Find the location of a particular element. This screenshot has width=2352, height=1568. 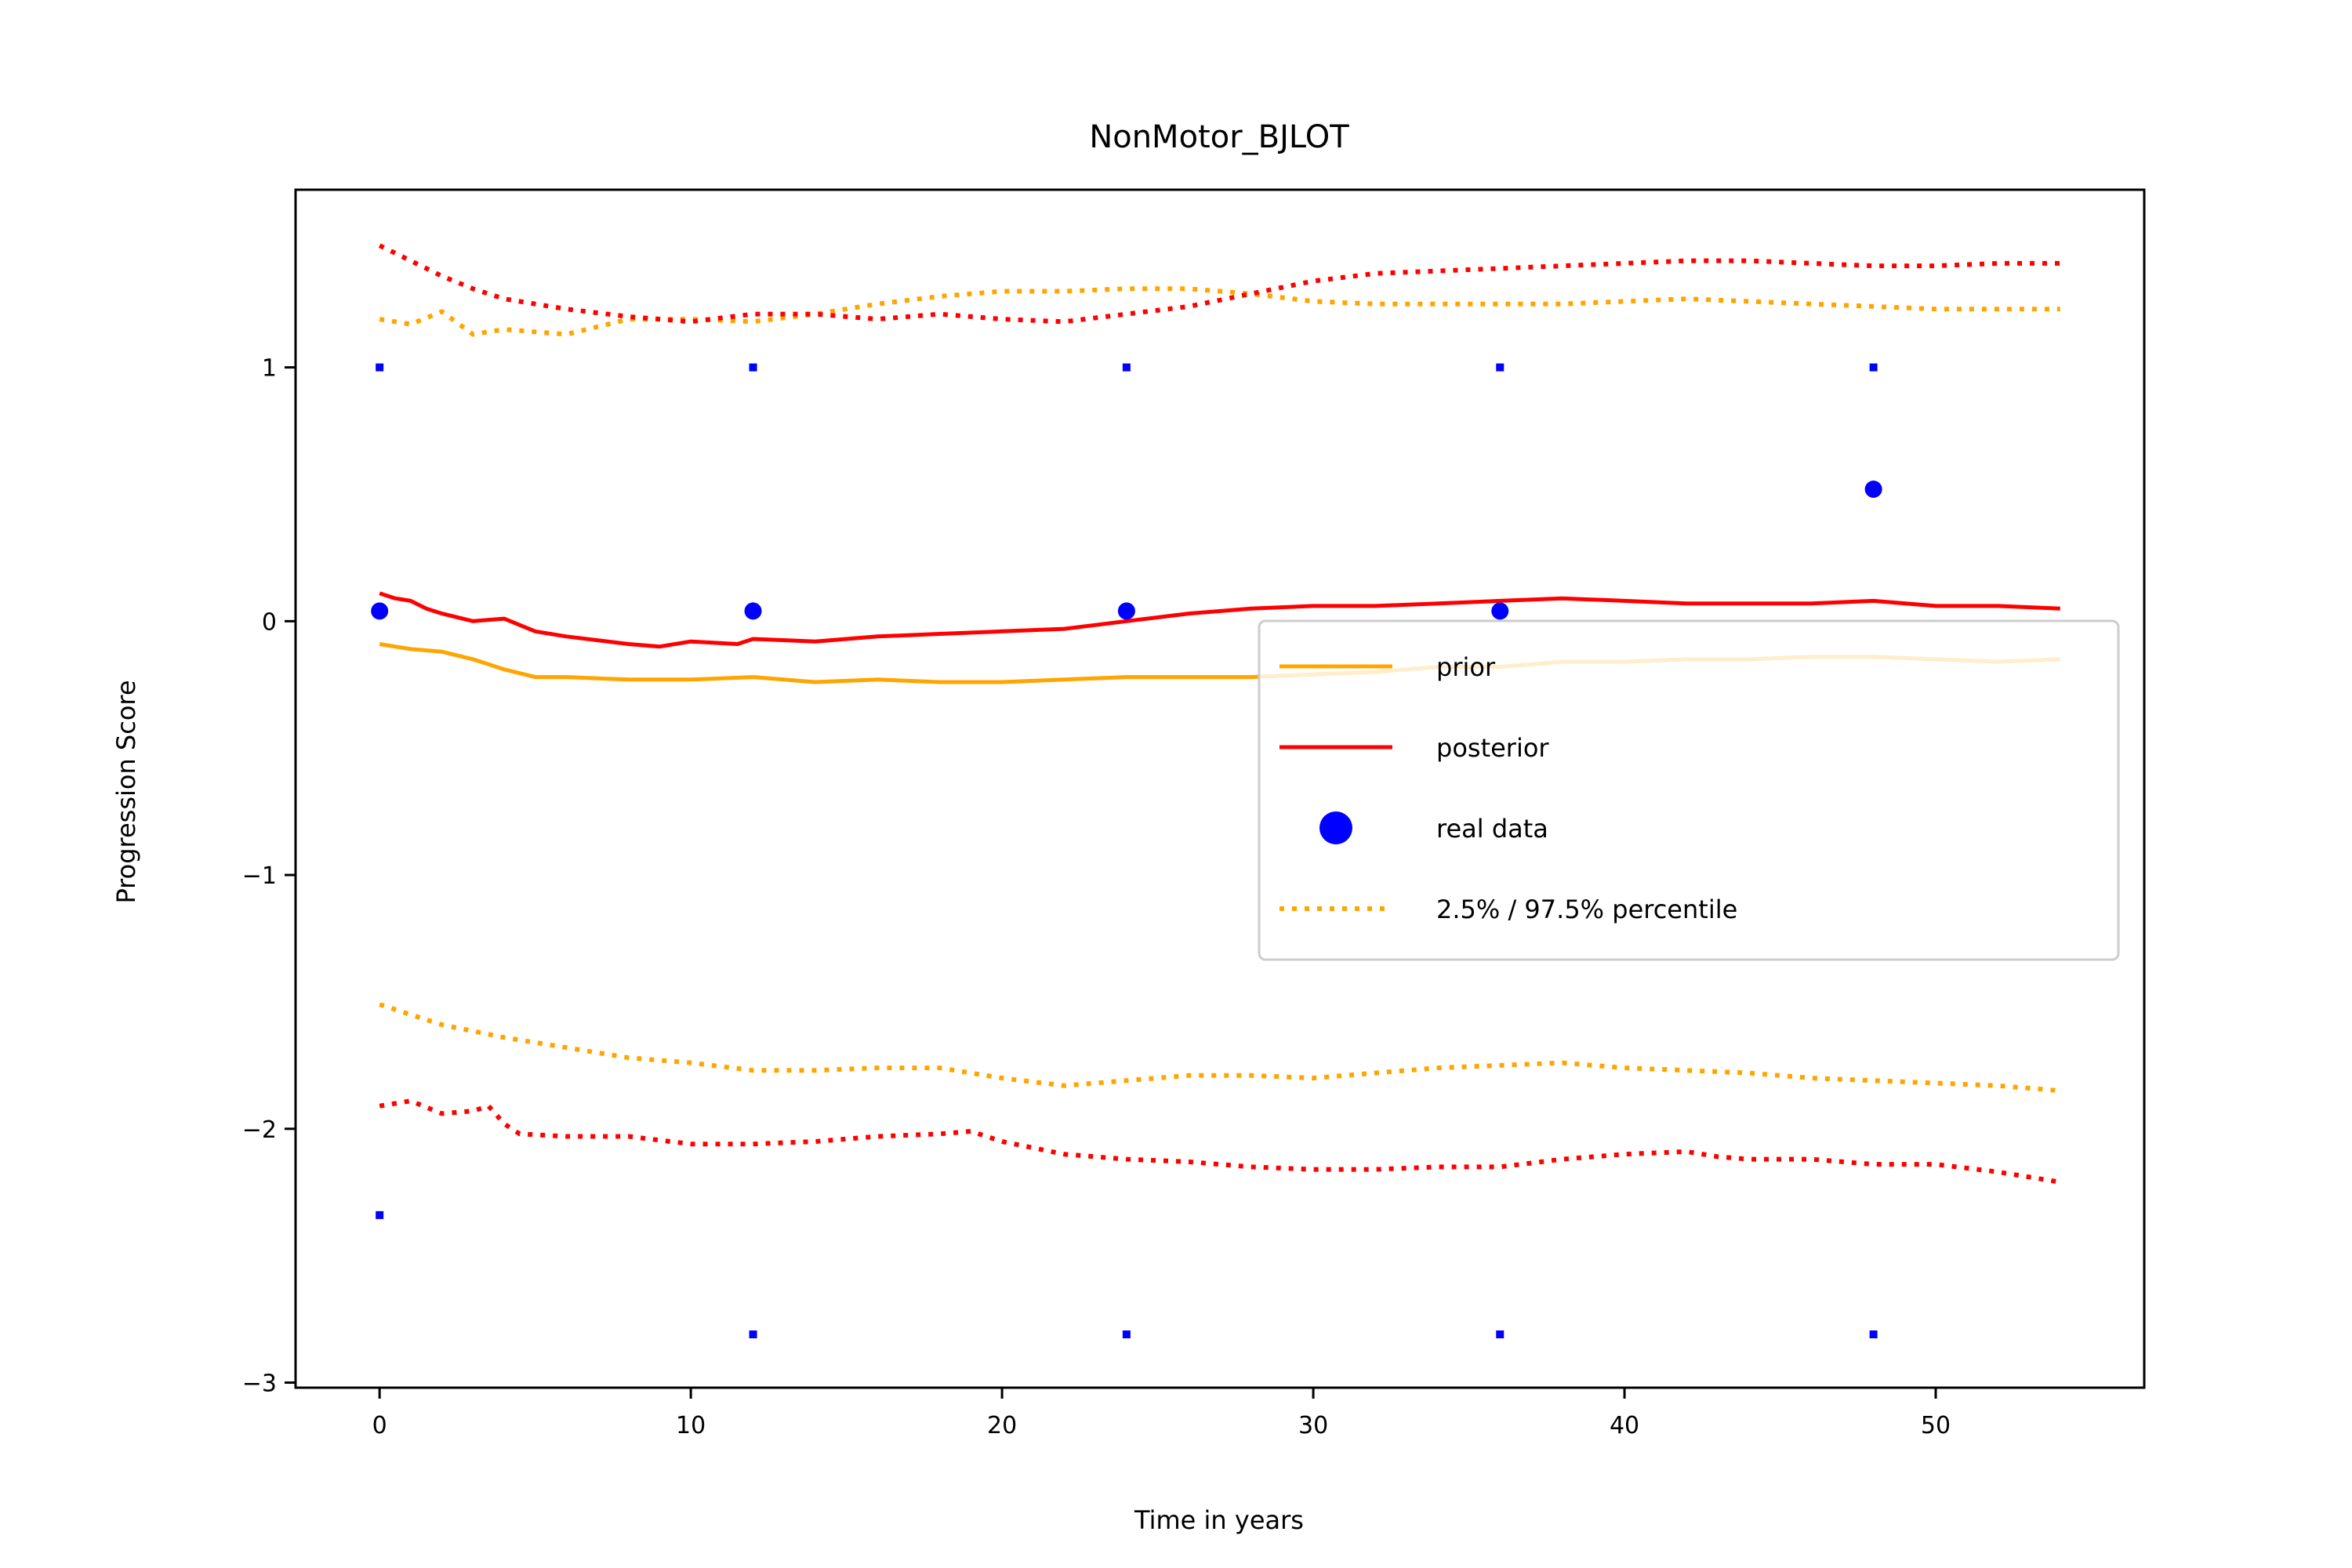

chart-title: NonMotor_BJLOT is located at coordinates (1219, 137).